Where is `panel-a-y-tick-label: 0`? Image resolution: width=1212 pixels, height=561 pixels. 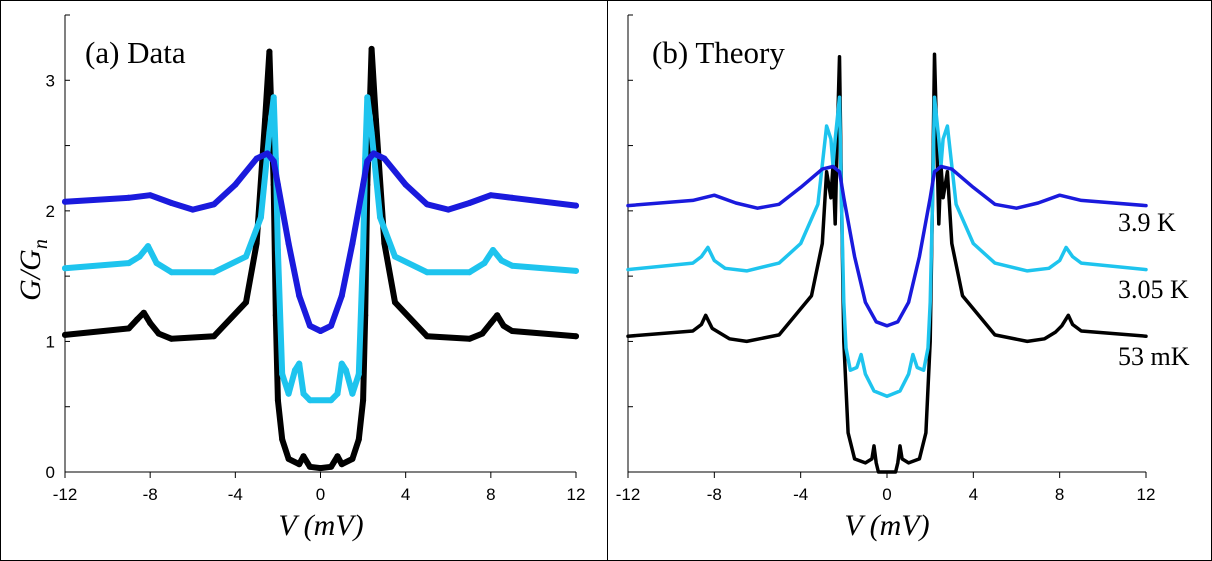 panel-a-y-tick-label: 0 is located at coordinates (50, 472).